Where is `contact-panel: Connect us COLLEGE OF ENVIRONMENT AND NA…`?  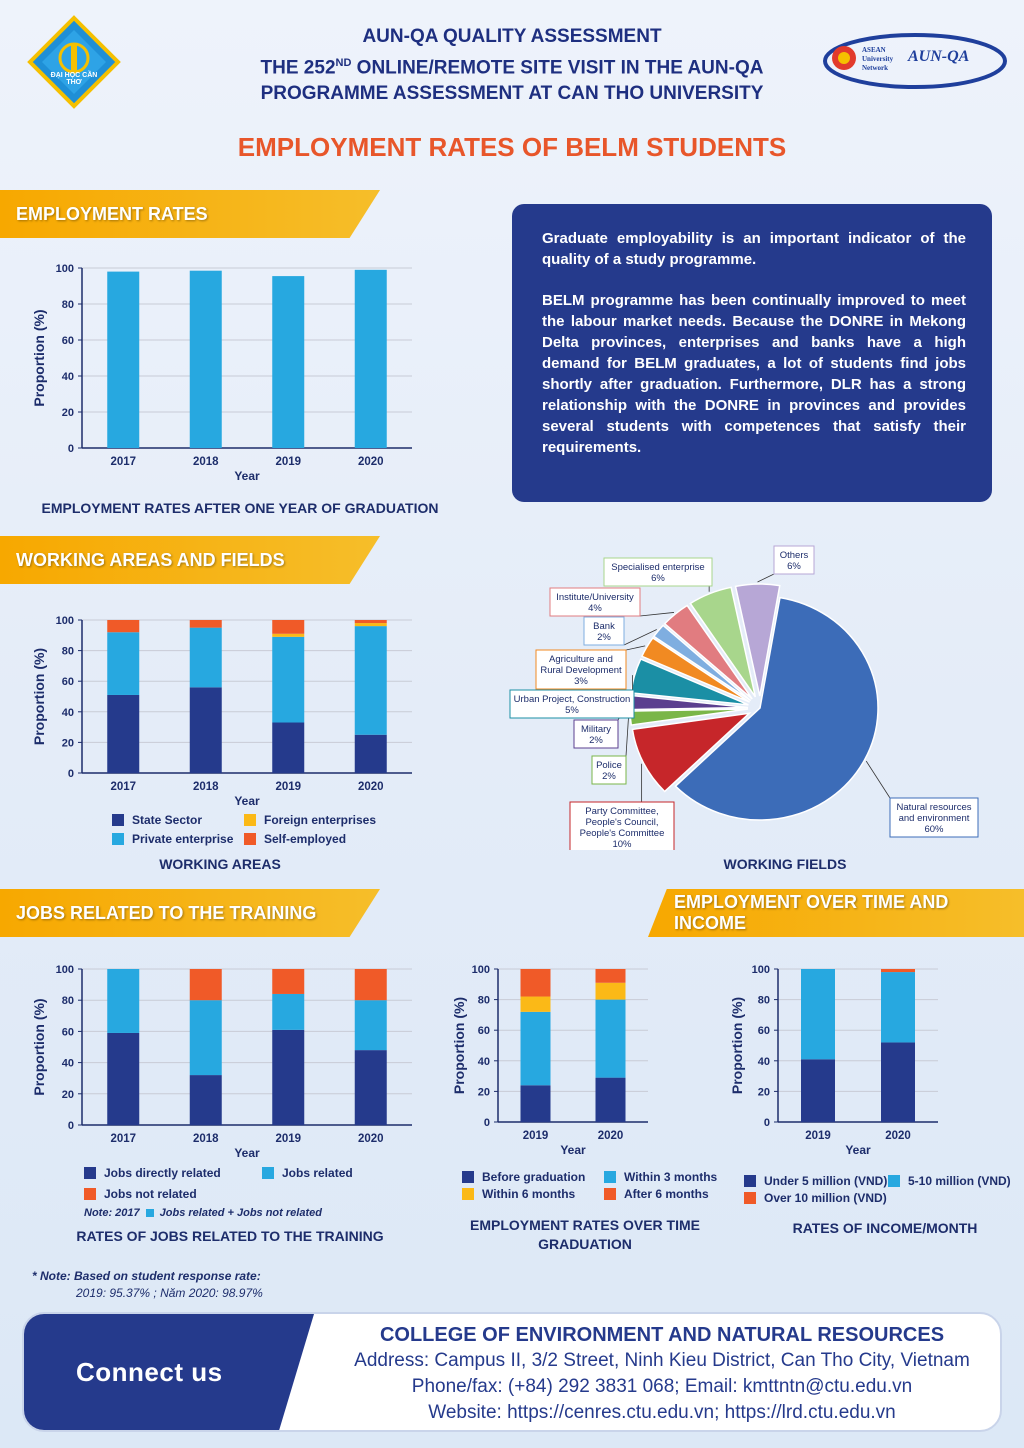
contact-panel: Connect us COLLEGE OF ENVIRONMENT AND NA… is located at coordinates (512, 1372).